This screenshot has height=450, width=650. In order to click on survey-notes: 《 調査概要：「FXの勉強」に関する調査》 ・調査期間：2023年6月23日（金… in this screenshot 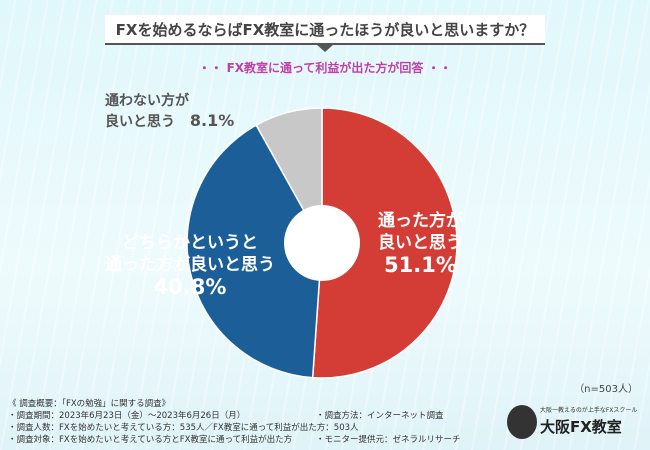, I will do `click(234, 422)`.